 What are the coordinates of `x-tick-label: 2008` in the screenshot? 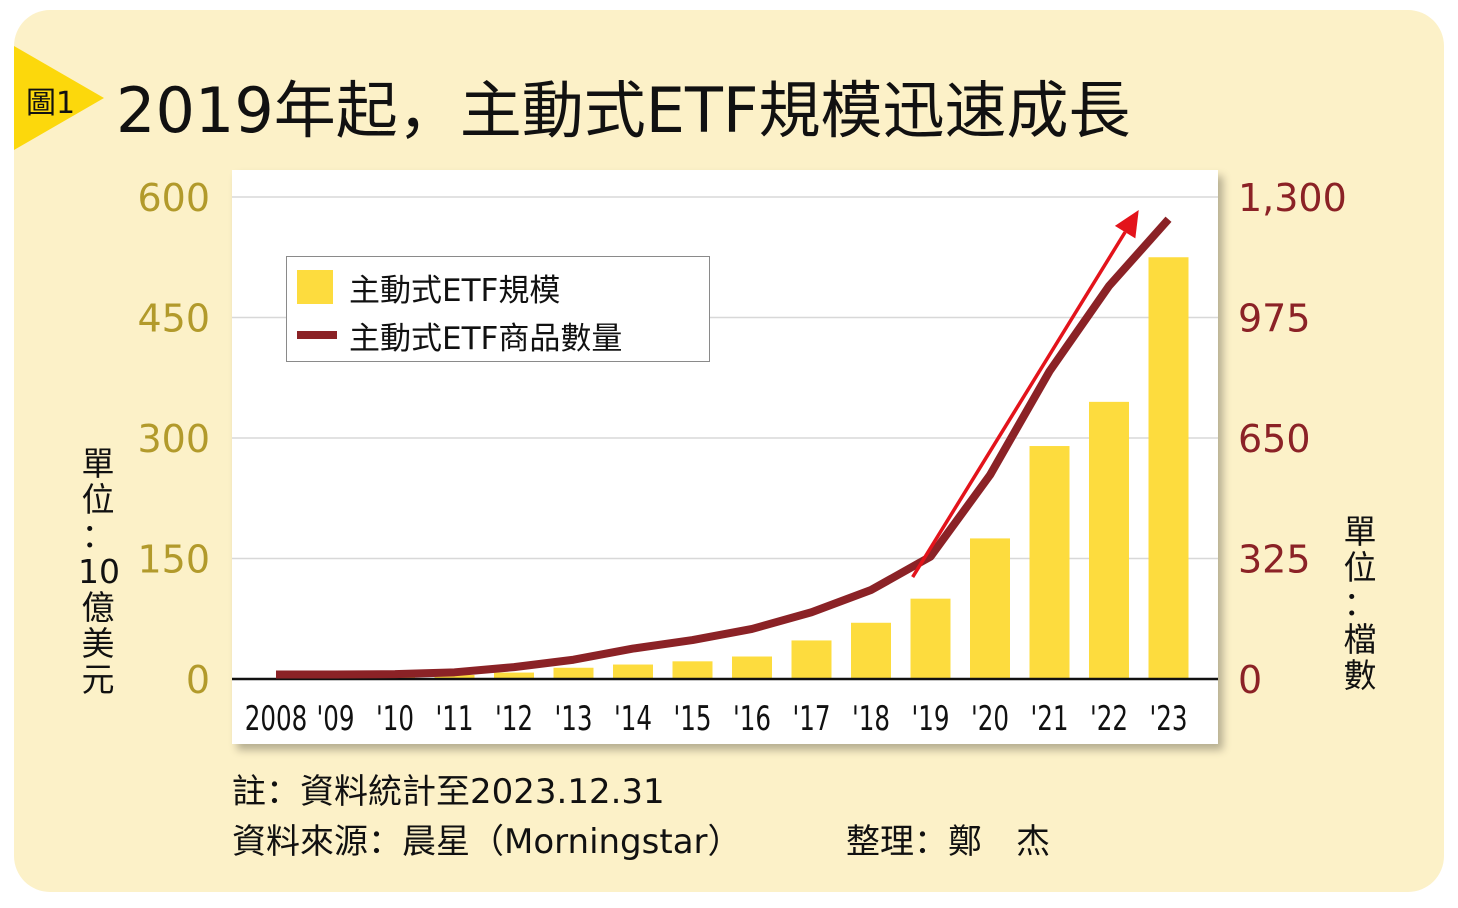 It's located at (276, 718).